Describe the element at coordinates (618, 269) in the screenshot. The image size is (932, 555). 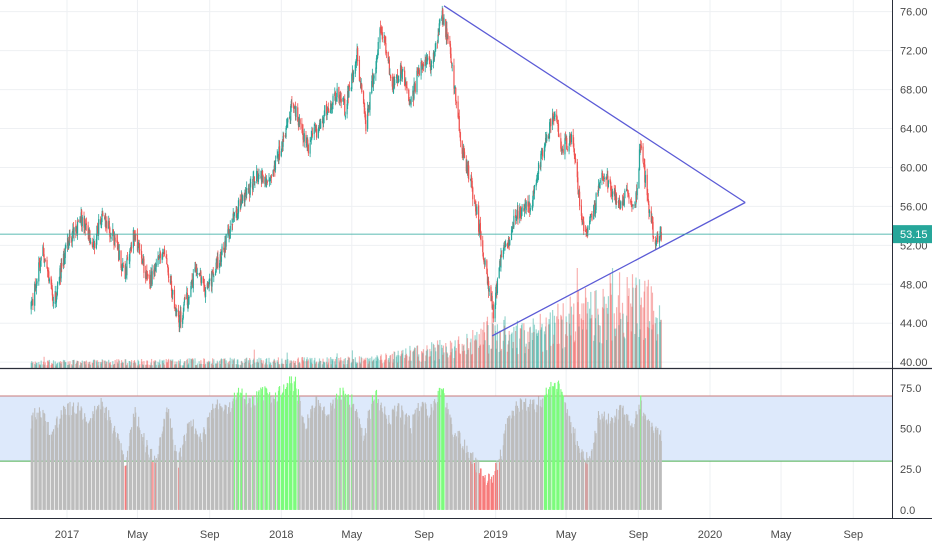
I see `triangle-lower-trendline` at that location.